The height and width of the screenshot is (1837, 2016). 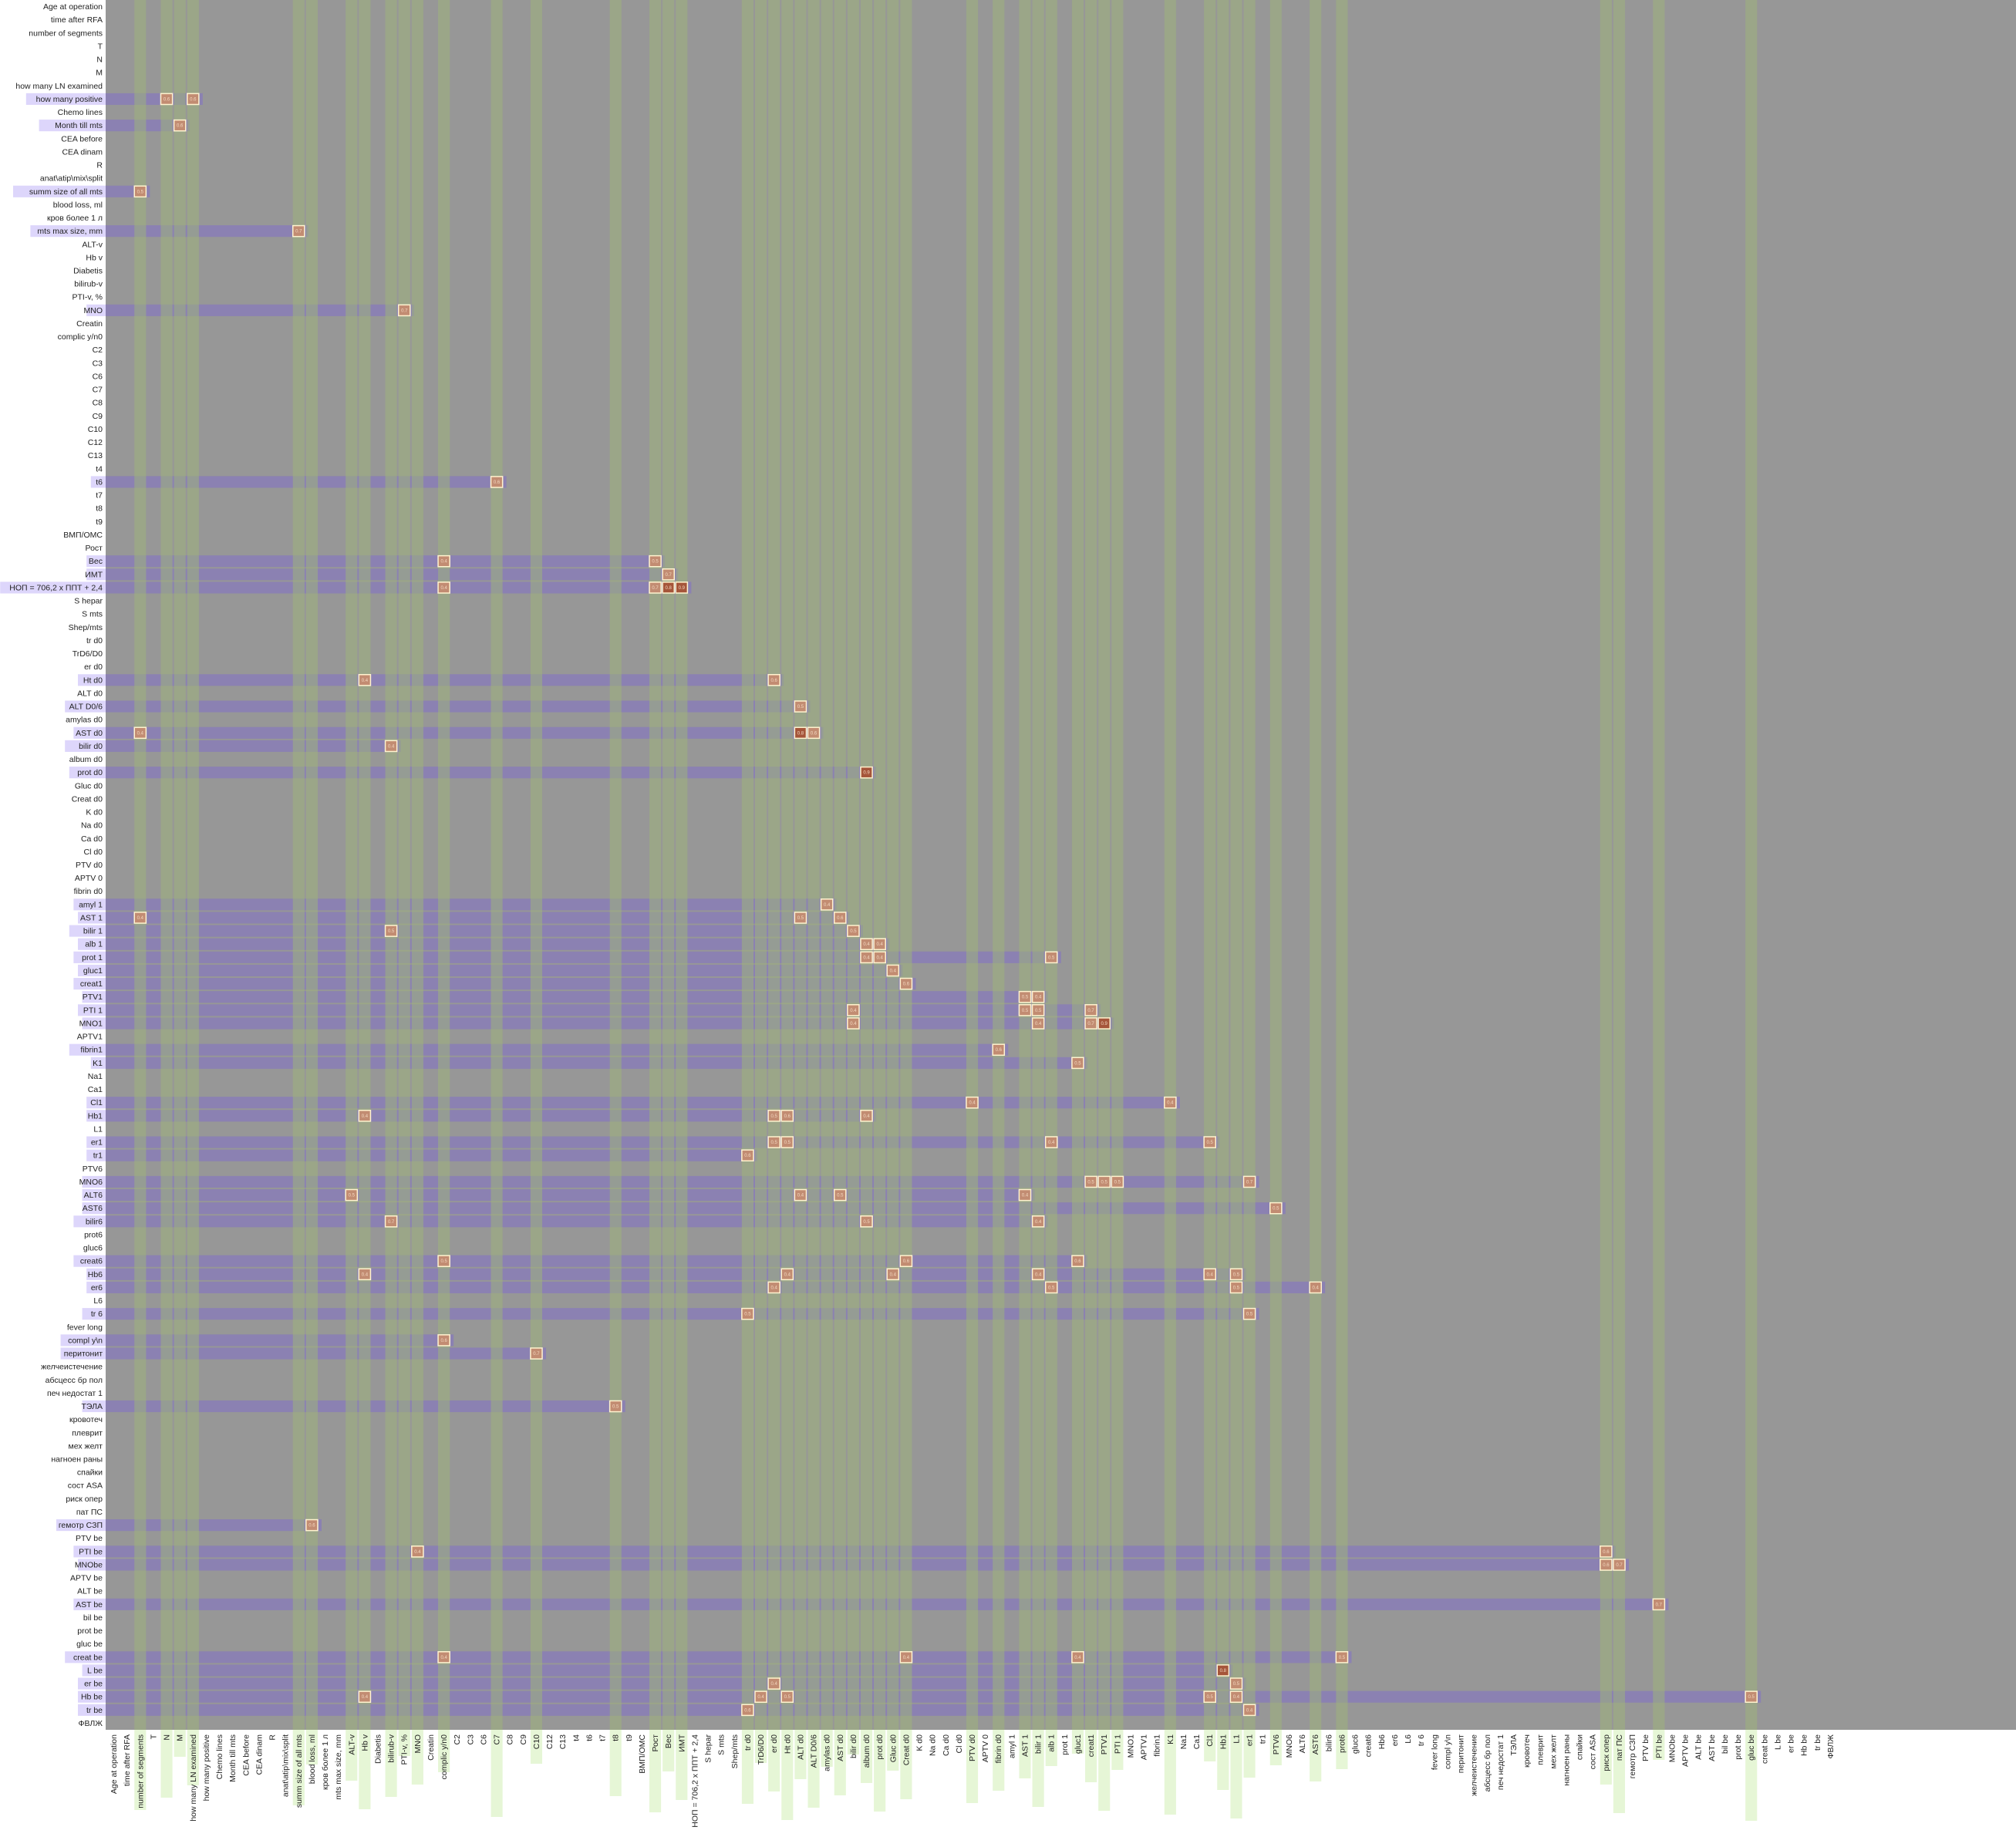 I want to click on column-label: Month till mts, so click(x=233, y=1758).